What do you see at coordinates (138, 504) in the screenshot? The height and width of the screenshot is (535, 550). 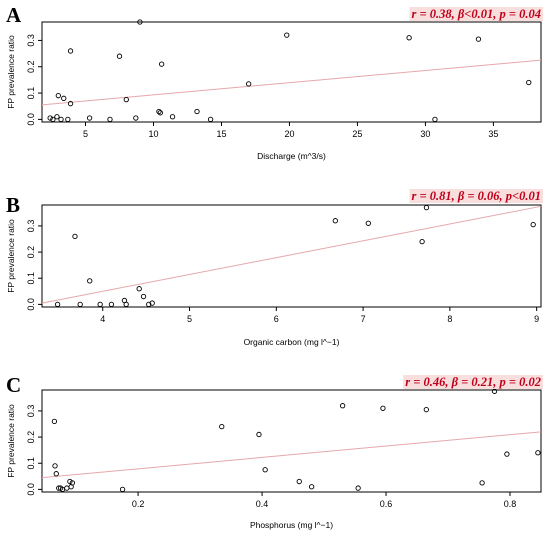 I see `x-tick-label: 0.2` at bounding box center [138, 504].